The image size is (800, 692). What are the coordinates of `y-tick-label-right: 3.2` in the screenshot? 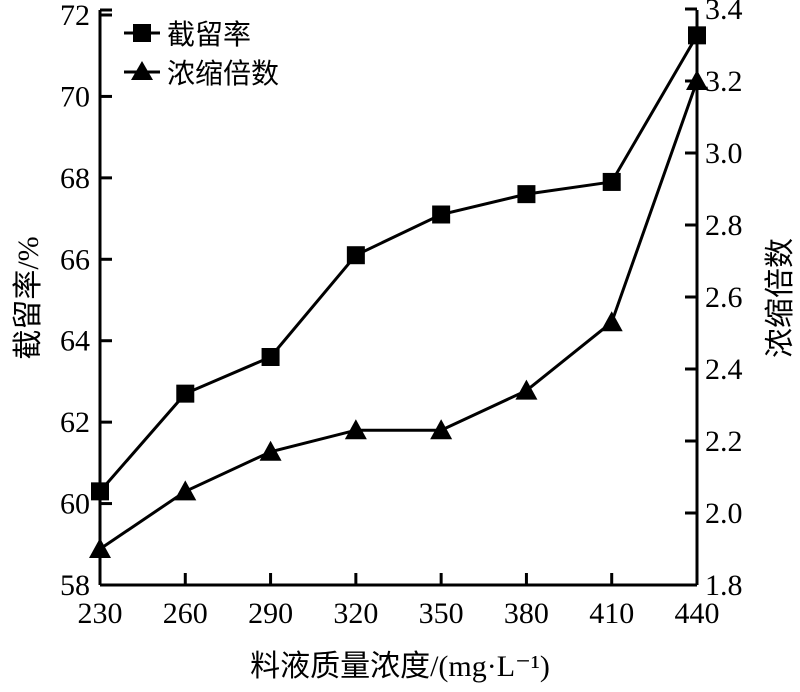 It's located at (724, 81).